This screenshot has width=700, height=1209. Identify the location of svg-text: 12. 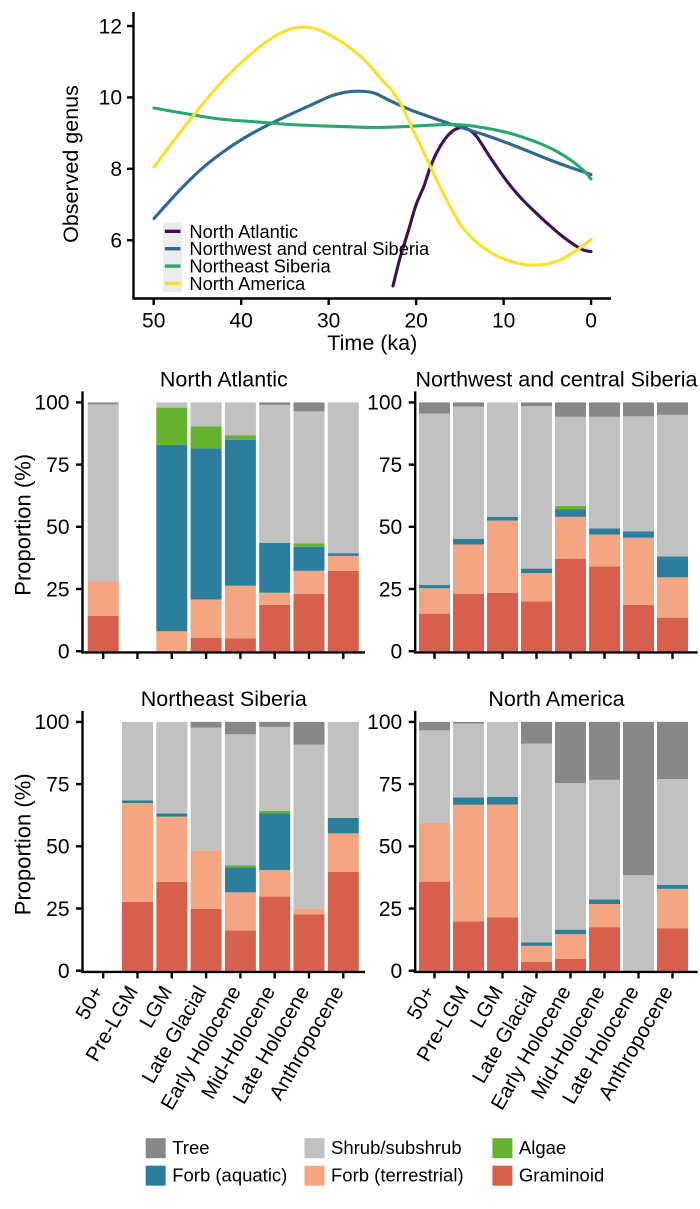
(110, 26).